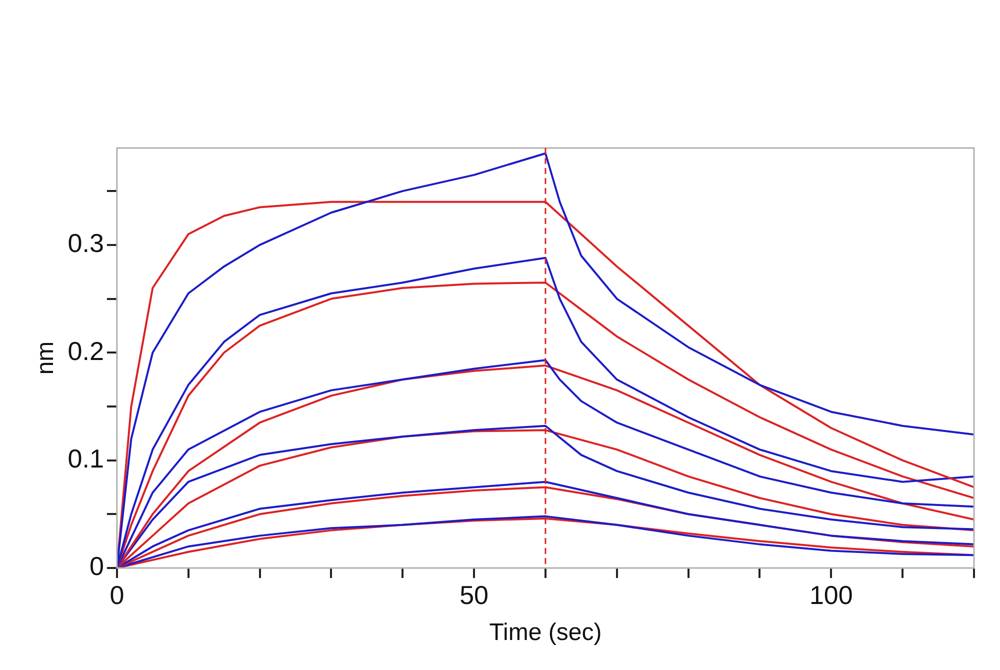 The width and height of the screenshot is (1000, 670). What do you see at coordinates (86, 458) in the screenshot?
I see `y-tick-label: 0.1` at bounding box center [86, 458].